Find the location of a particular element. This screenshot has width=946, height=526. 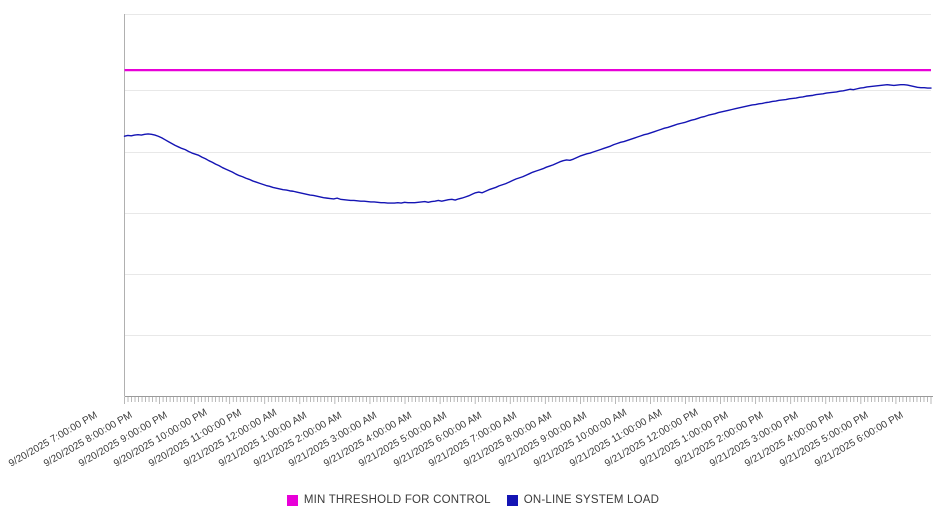

x-axis-ticks is located at coordinates (528, 400).